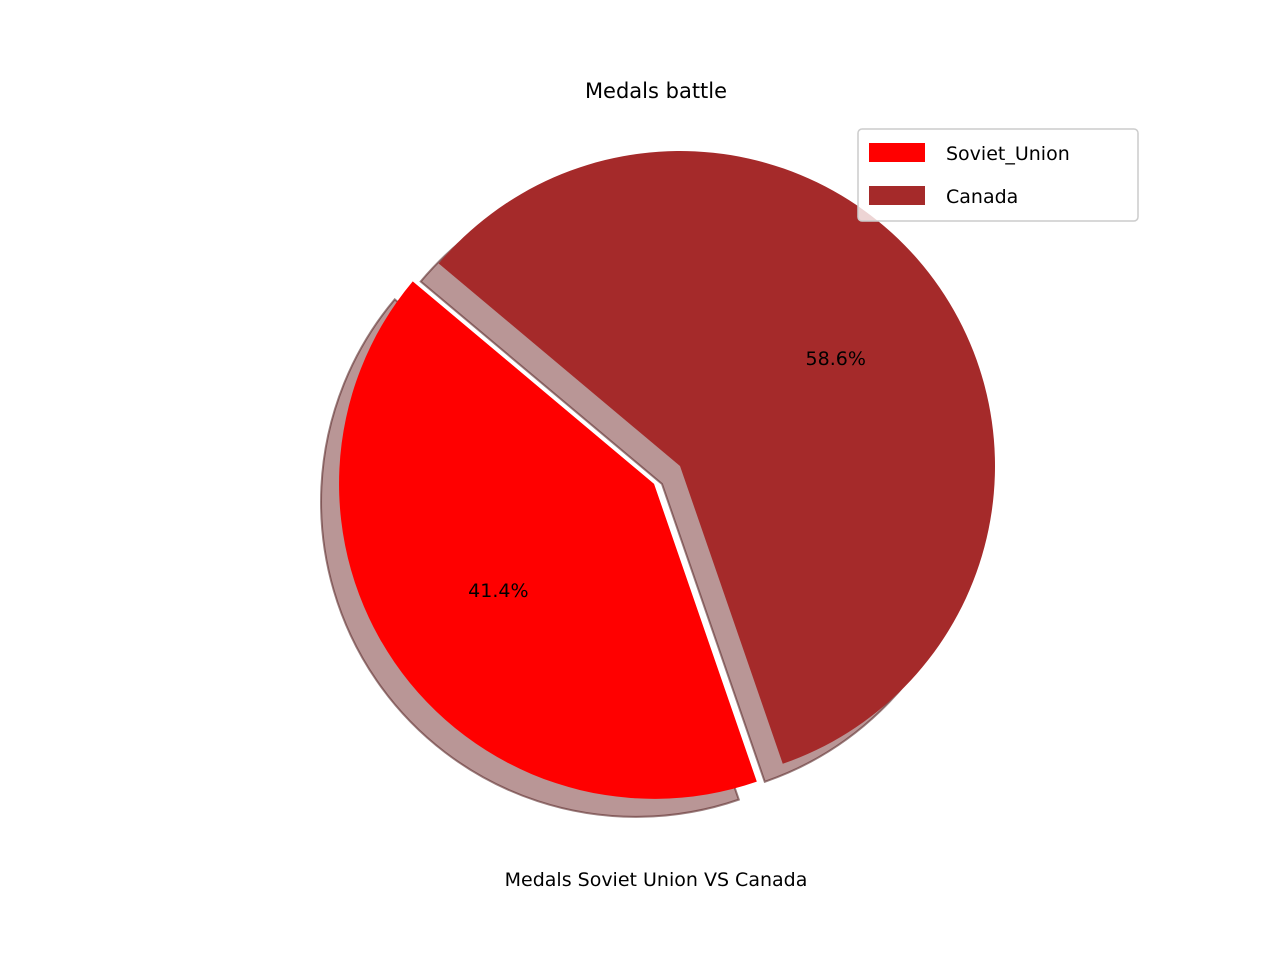 The width and height of the screenshot is (1280, 960). What do you see at coordinates (897, 195) in the screenshot?
I see `legend-swatch-canada` at bounding box center [897, 195].